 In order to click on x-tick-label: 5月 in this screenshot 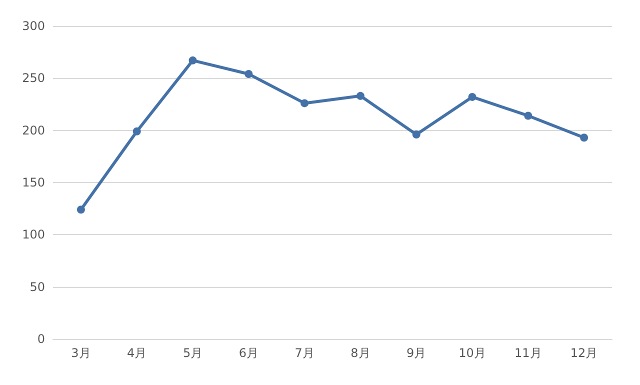, I will do `click(192, 353)`.